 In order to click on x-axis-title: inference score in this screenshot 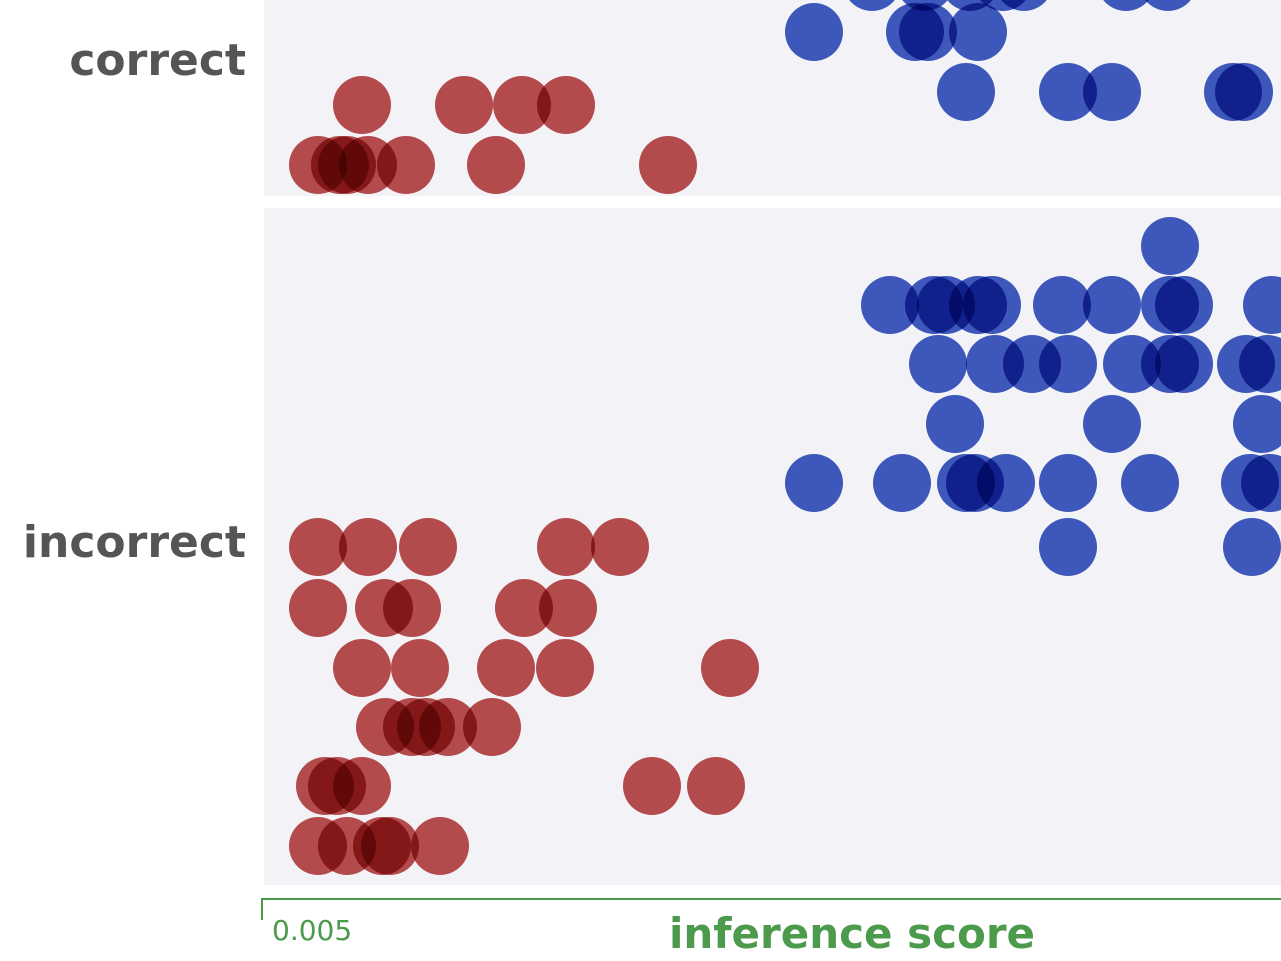, I will do `click(852, 933)`.